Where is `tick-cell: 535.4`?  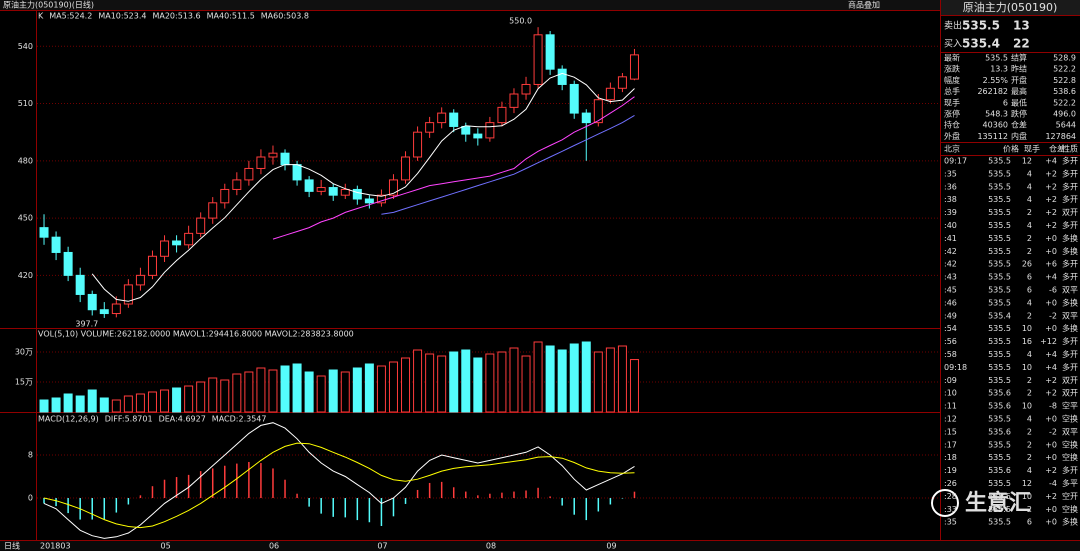 tick-cell: 535.4 is located at coordinates (999, 315).